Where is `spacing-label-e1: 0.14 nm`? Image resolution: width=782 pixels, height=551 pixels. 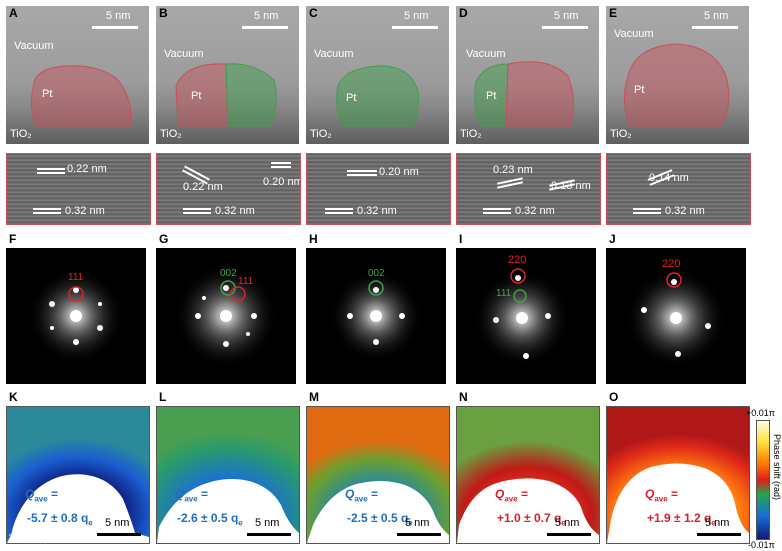
spacing-label-e1: 0.14 nm is located at coordinates (669, 178).